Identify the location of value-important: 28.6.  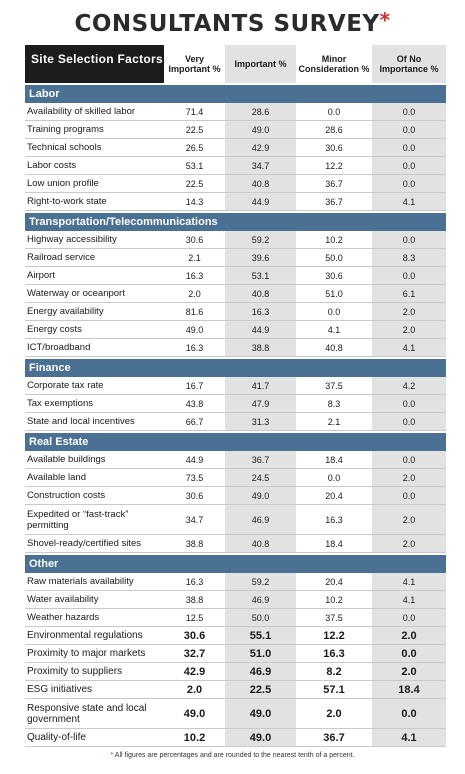
(260, 111).